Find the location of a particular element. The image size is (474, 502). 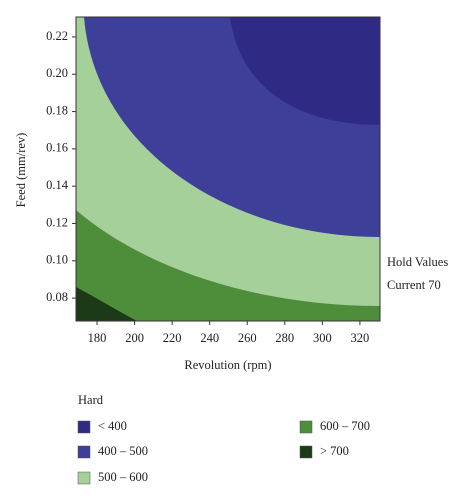

x-tick-label: 320 is located at coordinates (360, 338).